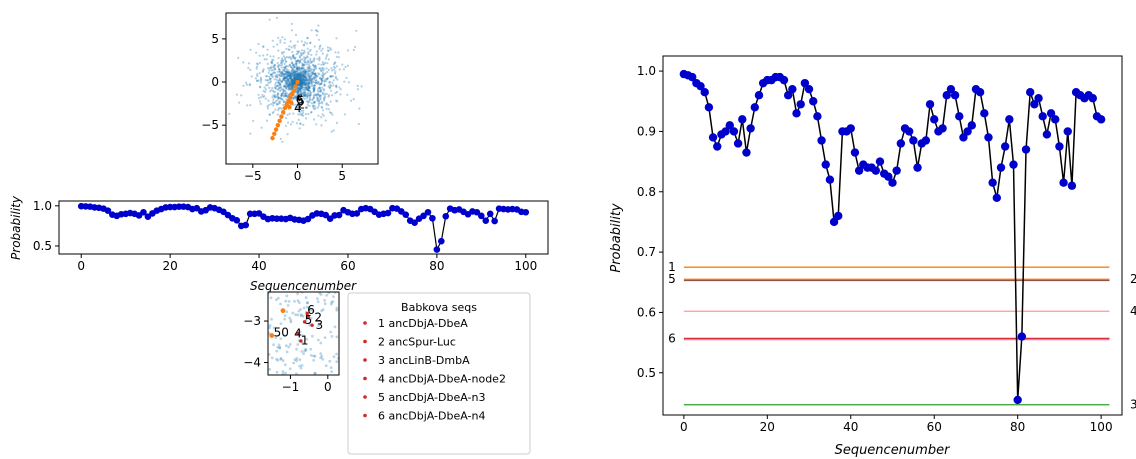 Image resolution: width=1136 pixels, height=459 pixels. Describe the element at coordinates (357, 213) in the screenshot. I see `prob-small-point` at that location.